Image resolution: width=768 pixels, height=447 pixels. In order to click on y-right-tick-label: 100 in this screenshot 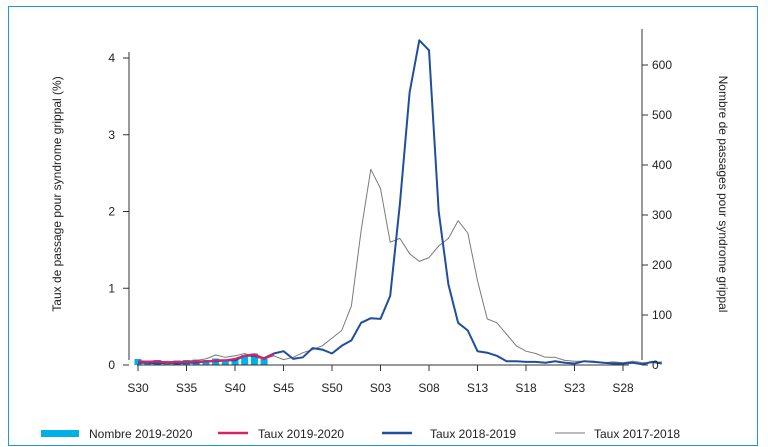, I will do `click(662, 315)`.